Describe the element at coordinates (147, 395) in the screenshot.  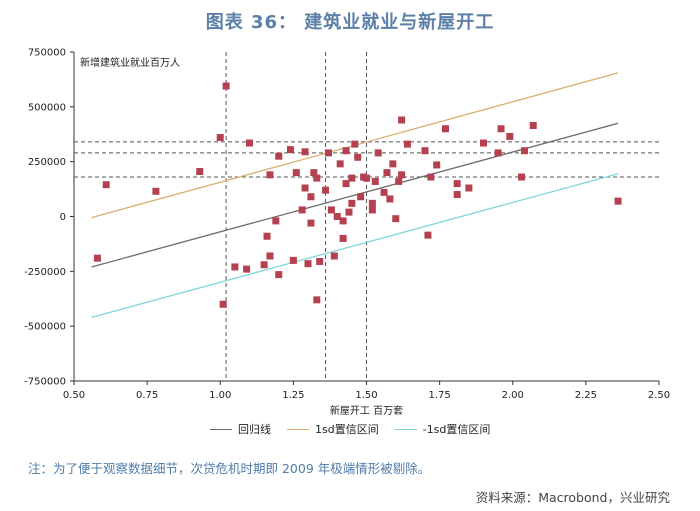
I see `x-tick-label: 0.75` at that location.